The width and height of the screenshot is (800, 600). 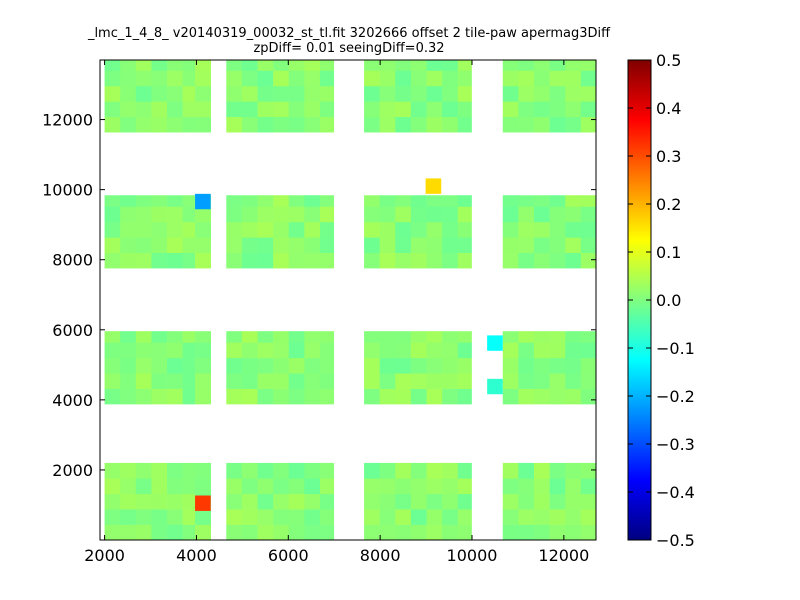 I want to click on colorbar-tick-label: −0.2, so click(x=675, y=396).